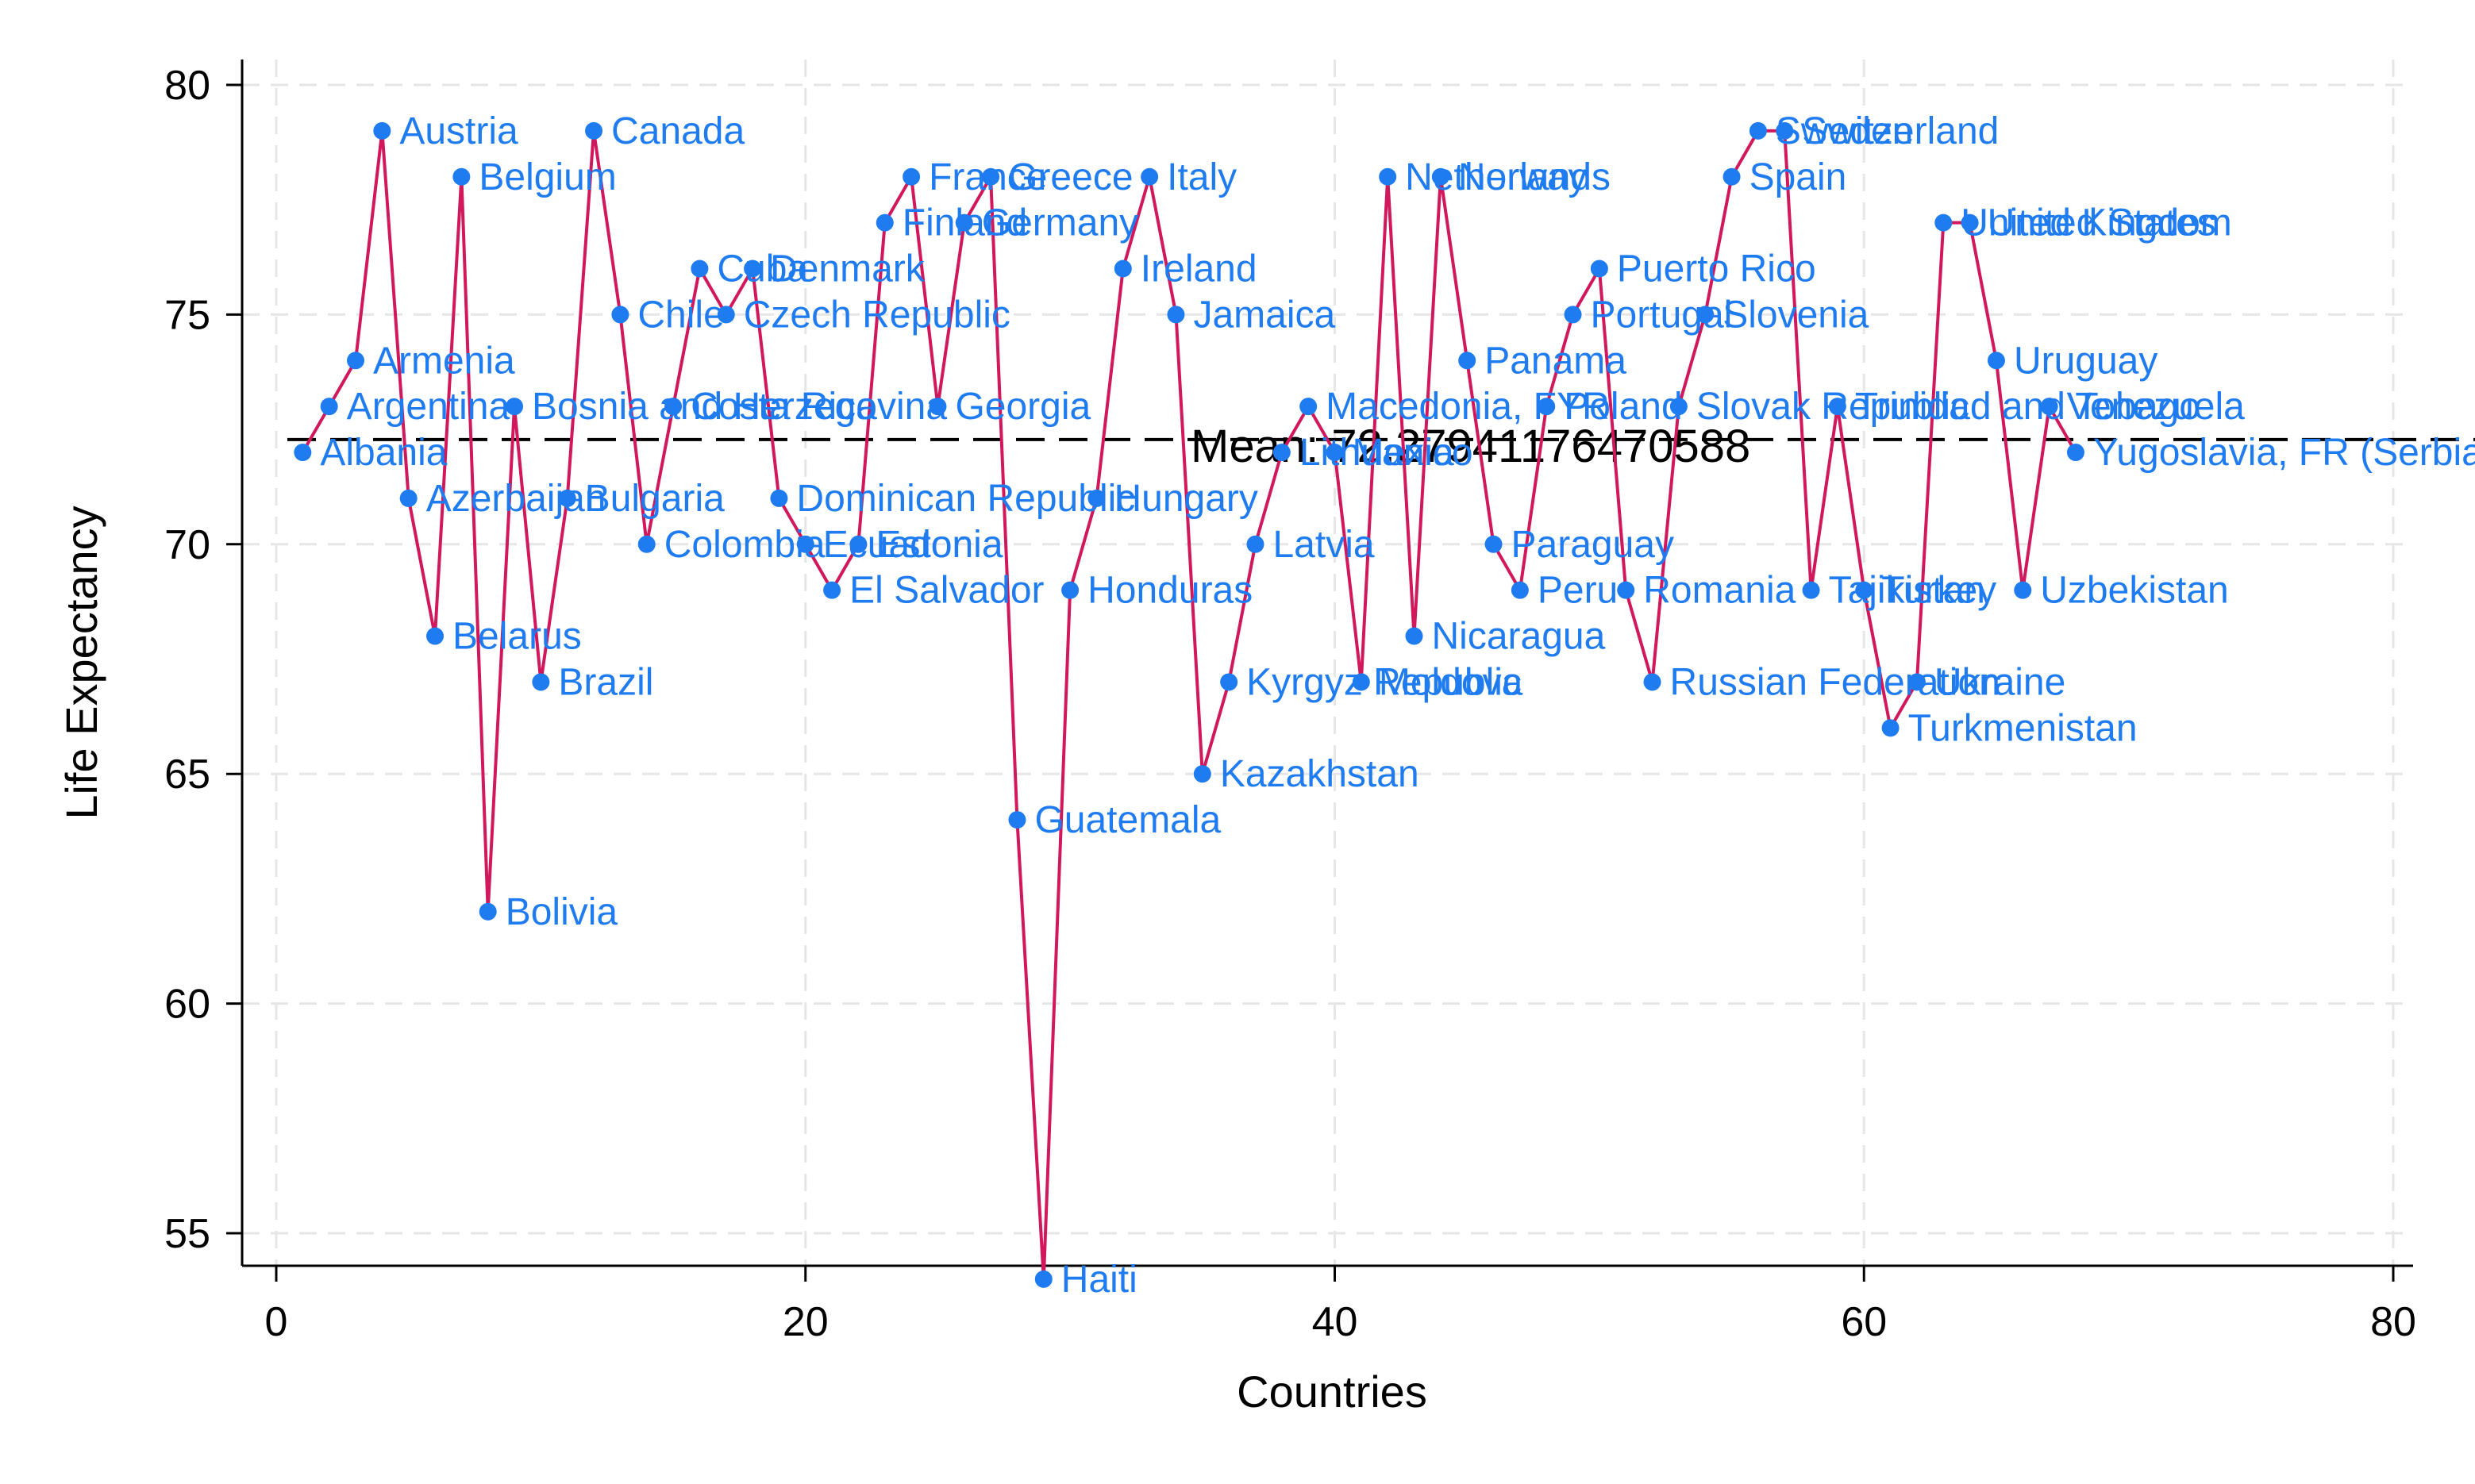  Describe the element at coordinates (655, 499) in the screenshot. I see `data-label: Bulgaria` at that location.